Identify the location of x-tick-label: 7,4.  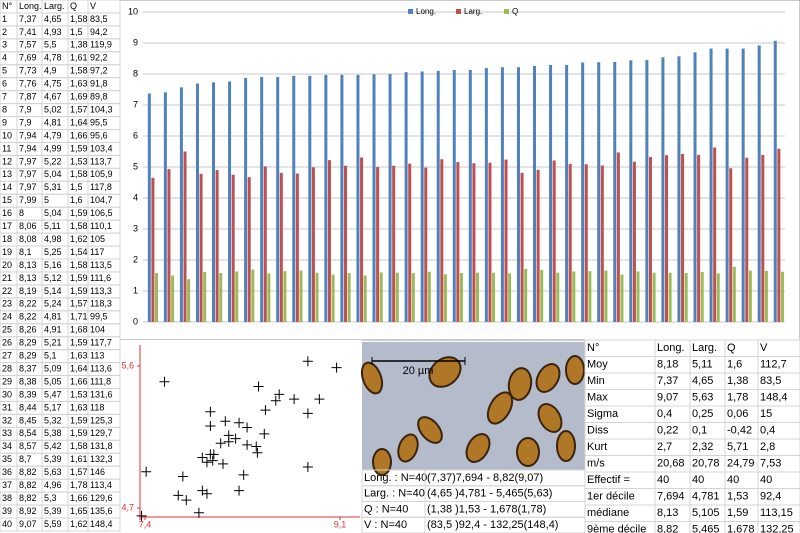
(145, 524).